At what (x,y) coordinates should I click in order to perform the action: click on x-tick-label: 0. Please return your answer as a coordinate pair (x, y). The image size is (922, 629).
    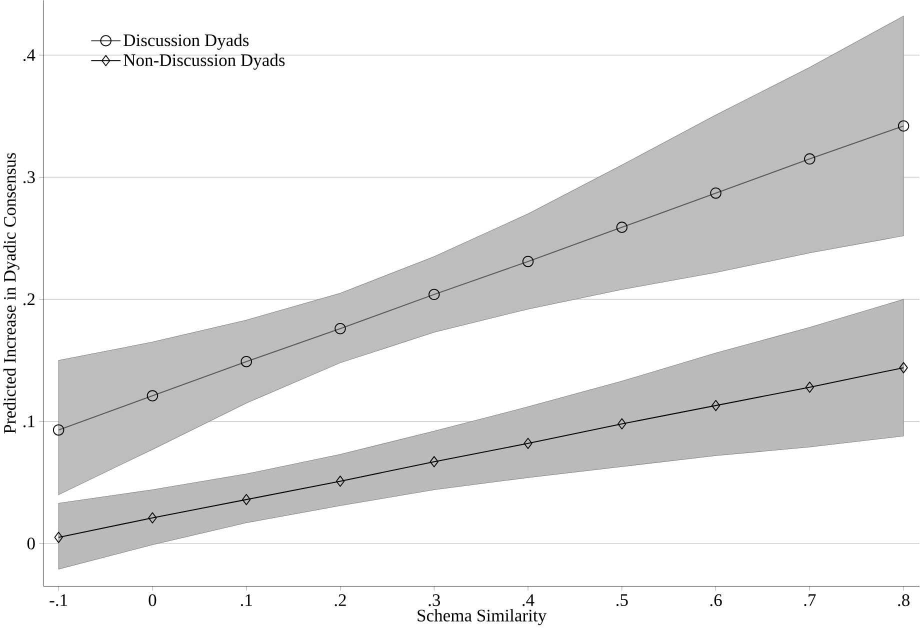
    Looking at the image, I should click on (152, 600).